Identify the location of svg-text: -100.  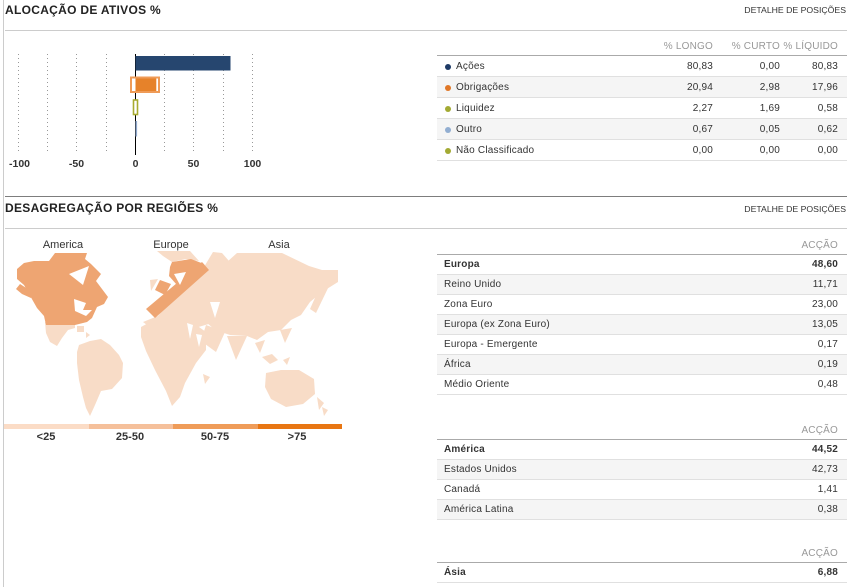
(19, 164).